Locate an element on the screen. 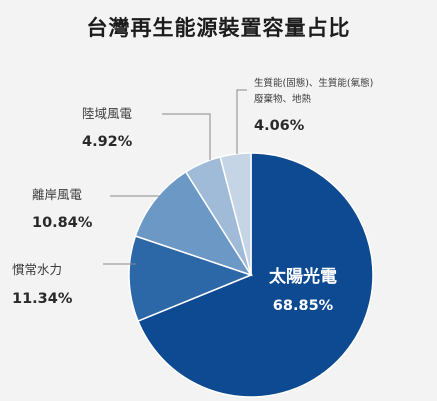  slice-label-other-line2: 廢棄物、地熱 is located at coordinates (283, 99).